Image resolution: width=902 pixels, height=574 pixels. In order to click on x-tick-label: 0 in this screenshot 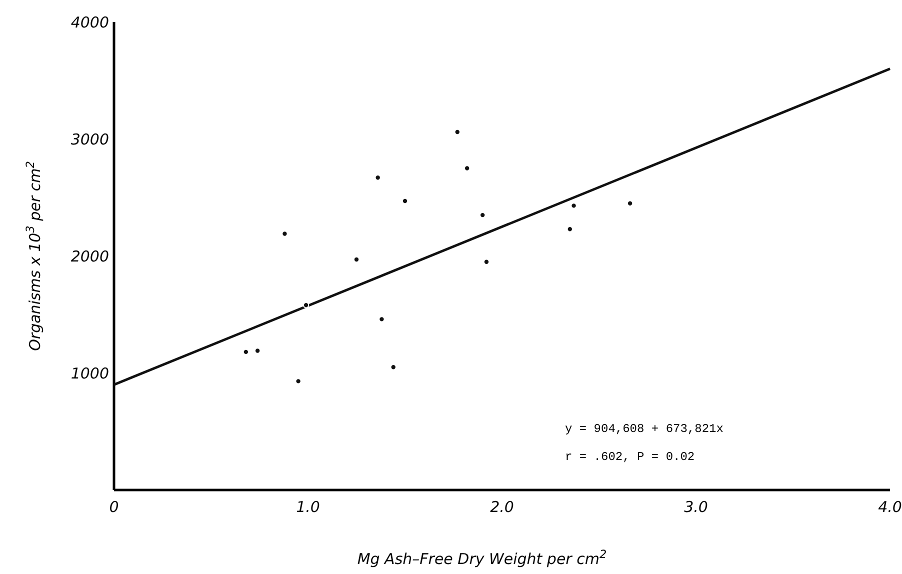, I will do `click(114, 507)`.